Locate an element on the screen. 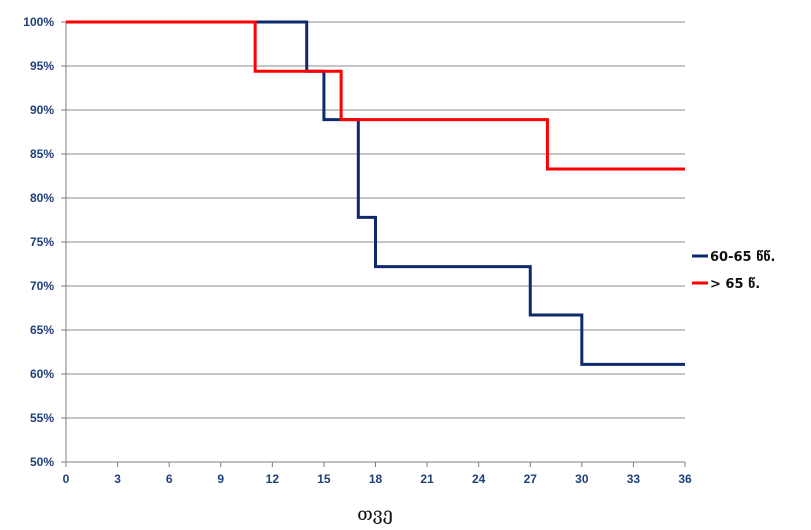  x-tick-label-8: 24 is located at coordinates (479, 479).